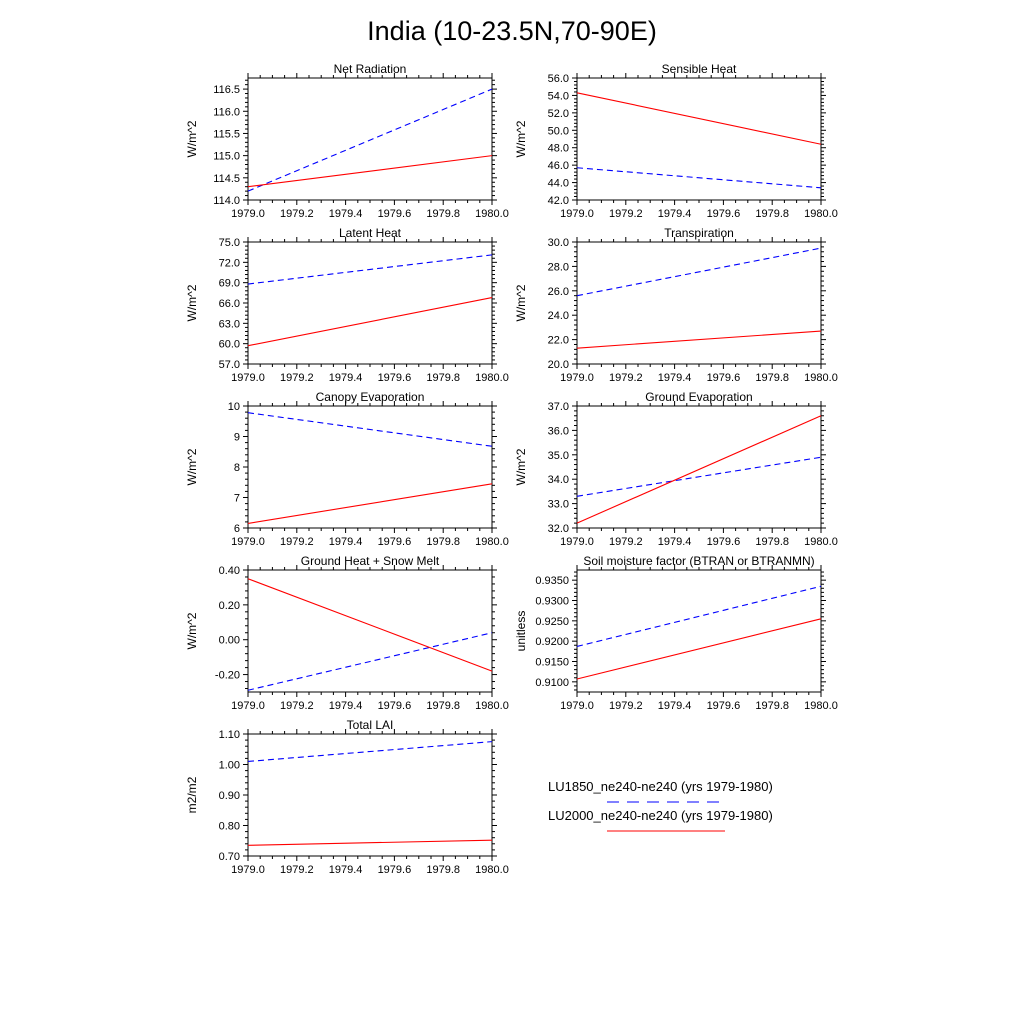  I want to click on y-tick-label: 0.9350, so click(552, 581).